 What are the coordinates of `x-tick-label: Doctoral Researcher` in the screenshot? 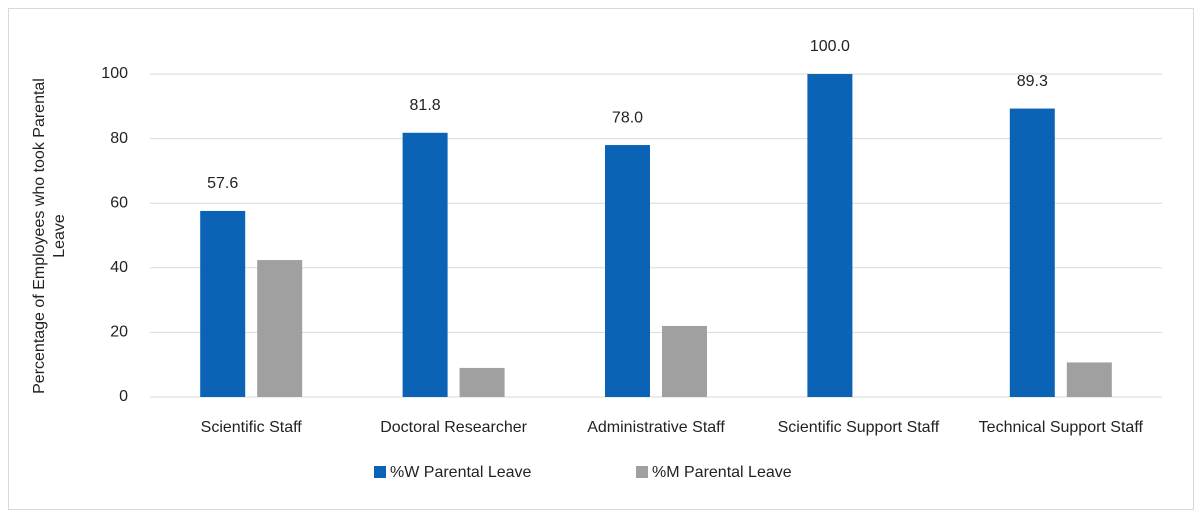 It's located at (453, 427).